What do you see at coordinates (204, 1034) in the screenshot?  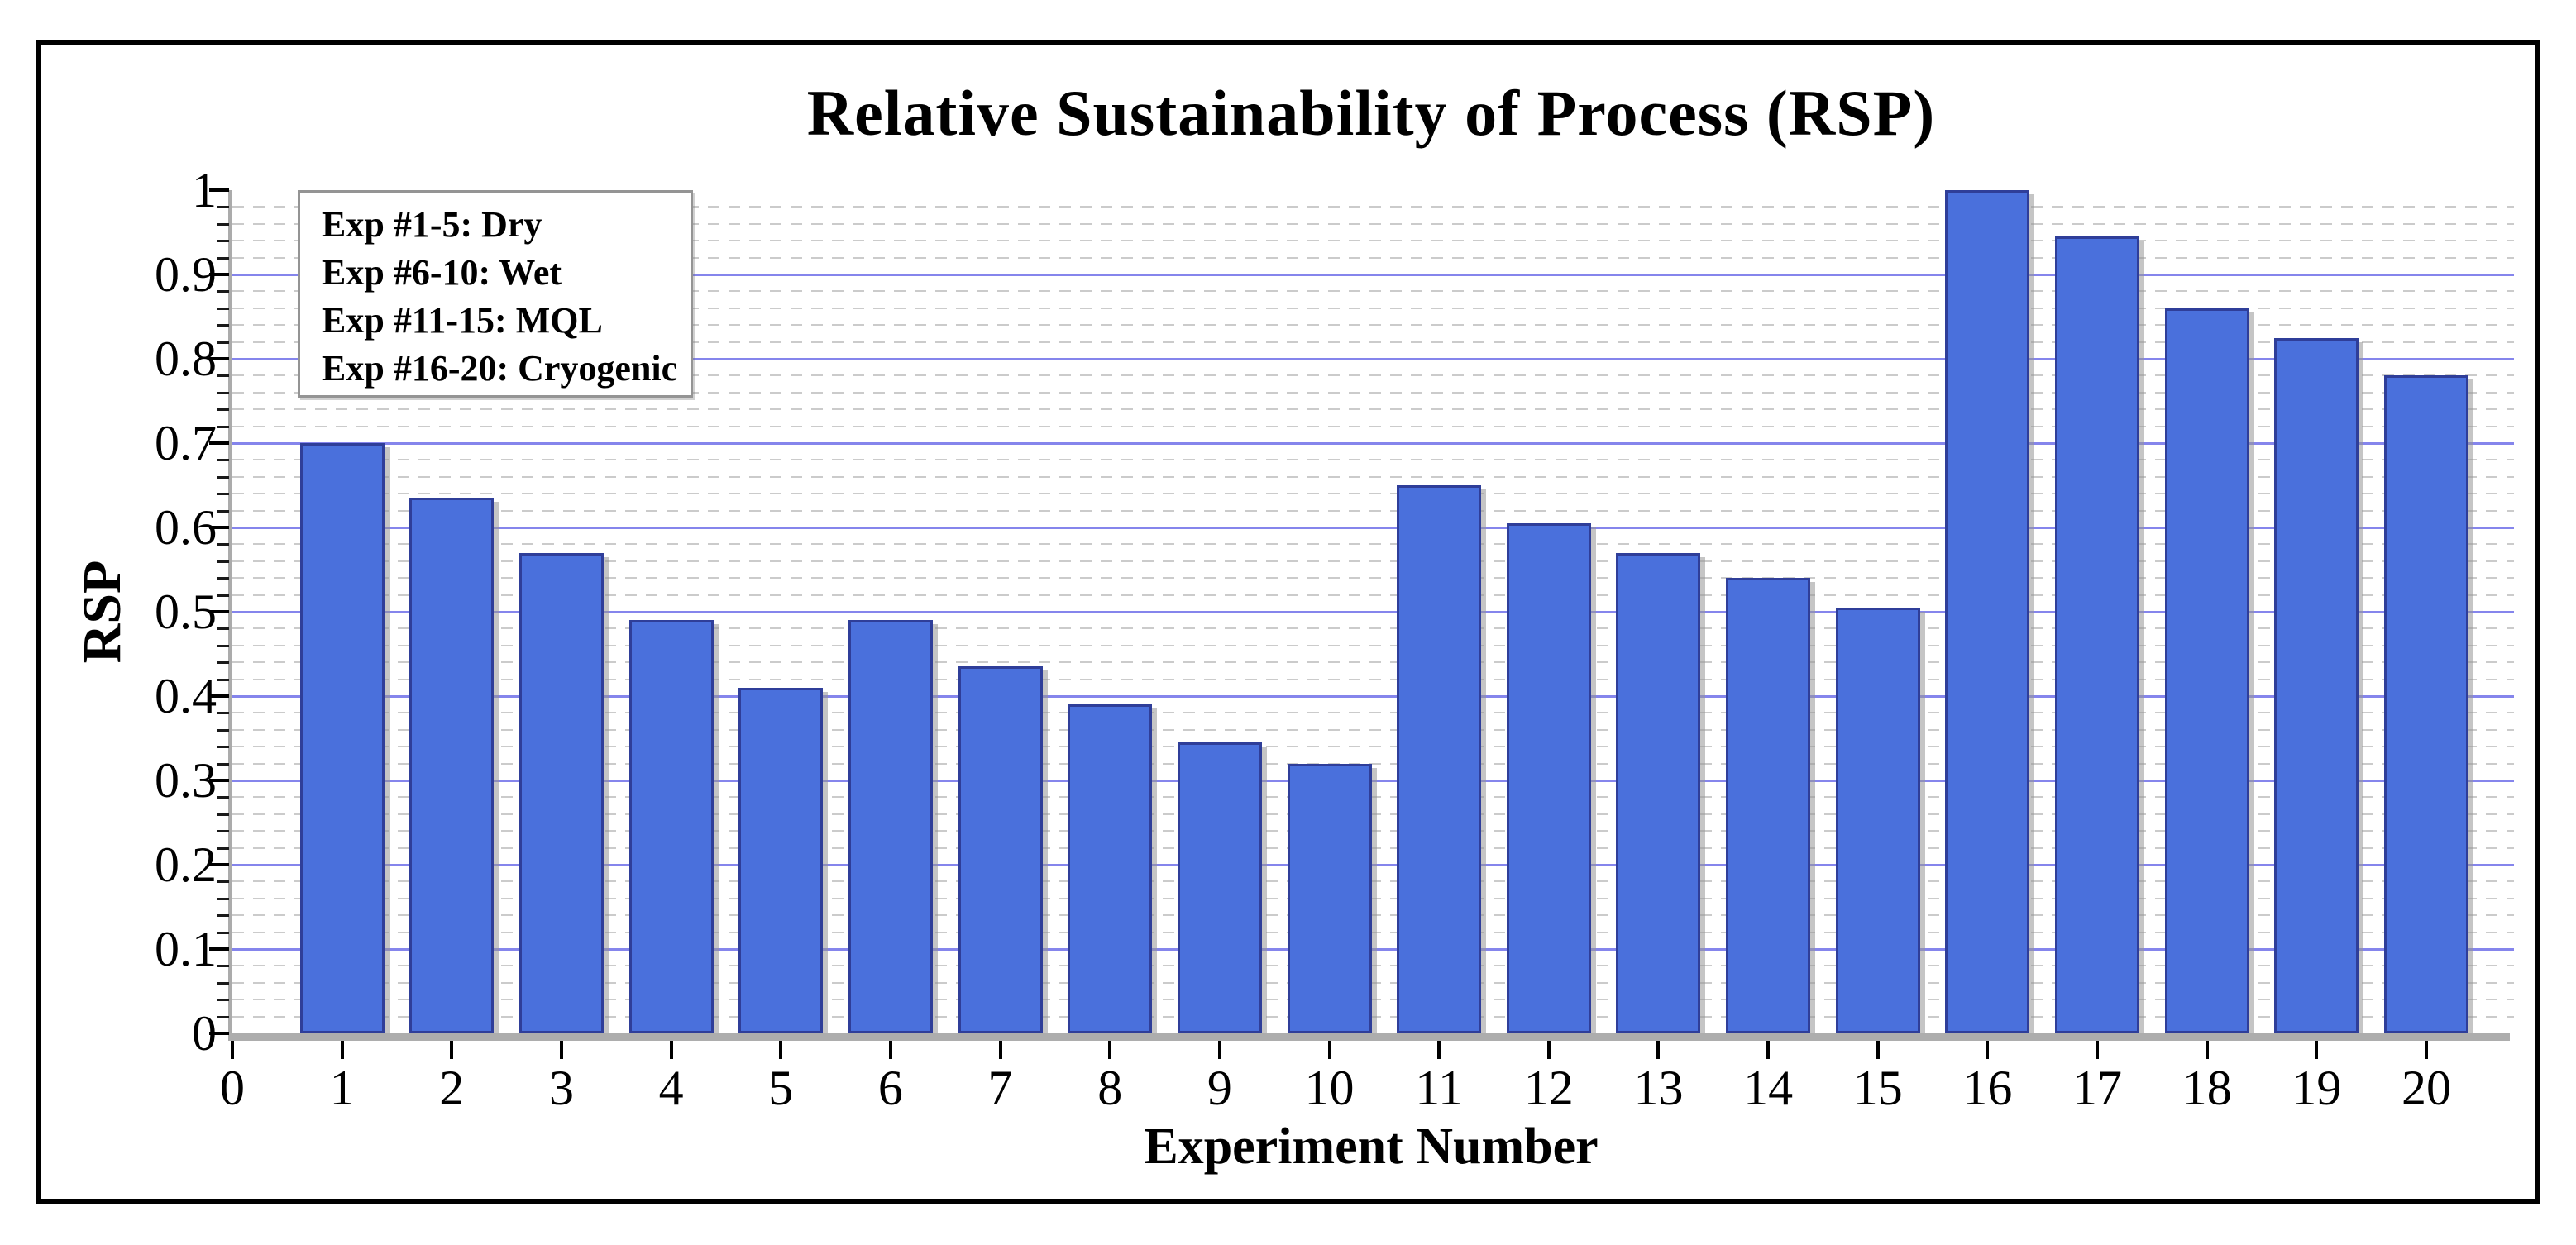 I see `y-tick-label-0: 0` at bounding box center [204, 1034].